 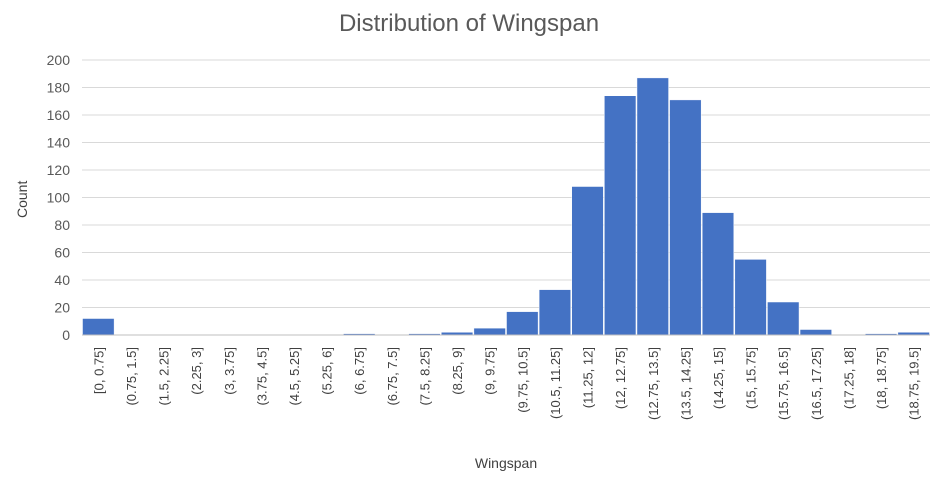 I want to click on x-tick-label: (15.75, 16.5], so click(x=783, y=383).